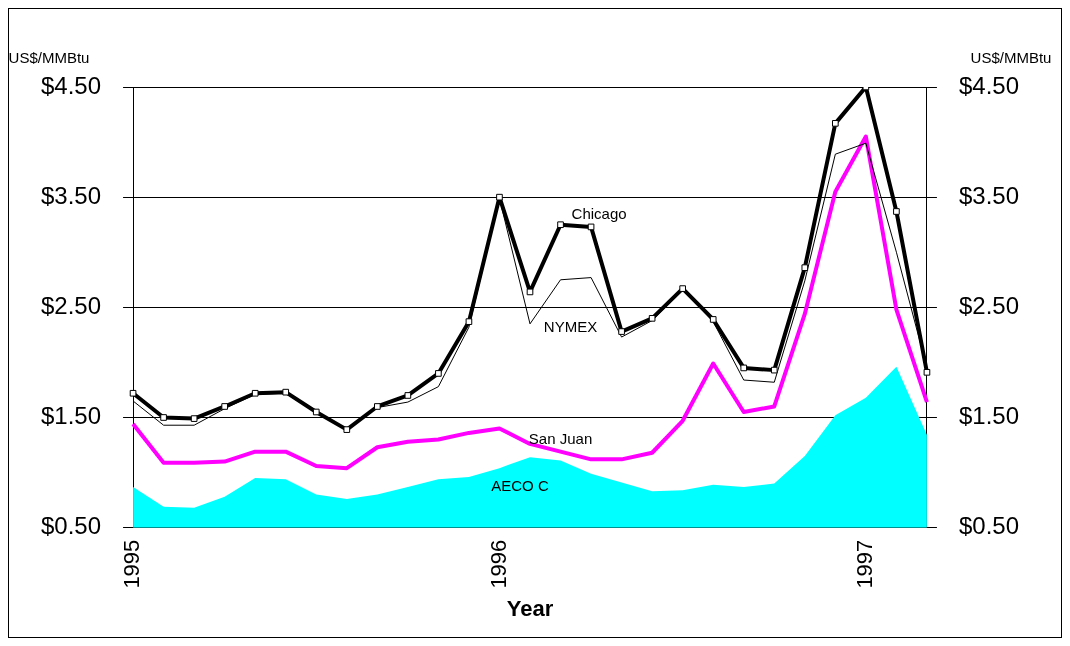 The width and height of the screenshot is (1070, 646). What do you see at coordinates (49, 58) in the screenshot?
I see `y-axis-title: US$/MMBtu` at bounding box center [49, 58].